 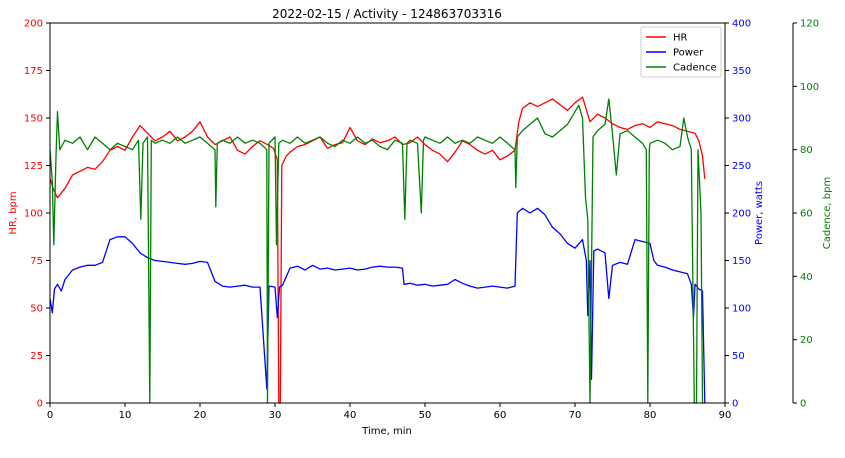 What do you see at coordinates (827, 213) in the screenshot?
I see `cadence-axis-label: Cadence, bpm` at bounding box center [827, 213].